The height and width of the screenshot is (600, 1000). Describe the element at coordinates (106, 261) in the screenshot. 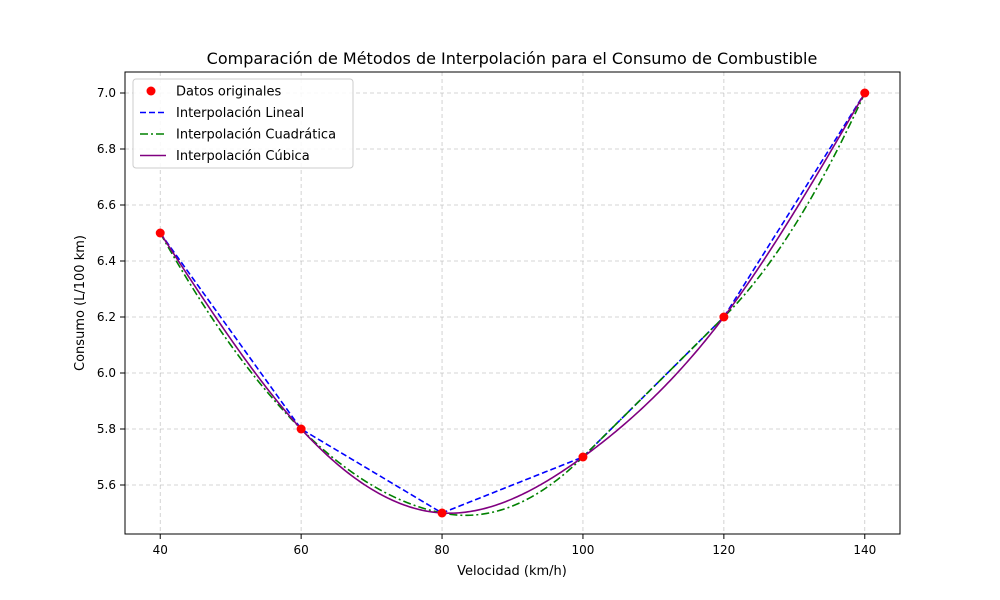

I see `y-tick-label-4: 6.4` at that location.